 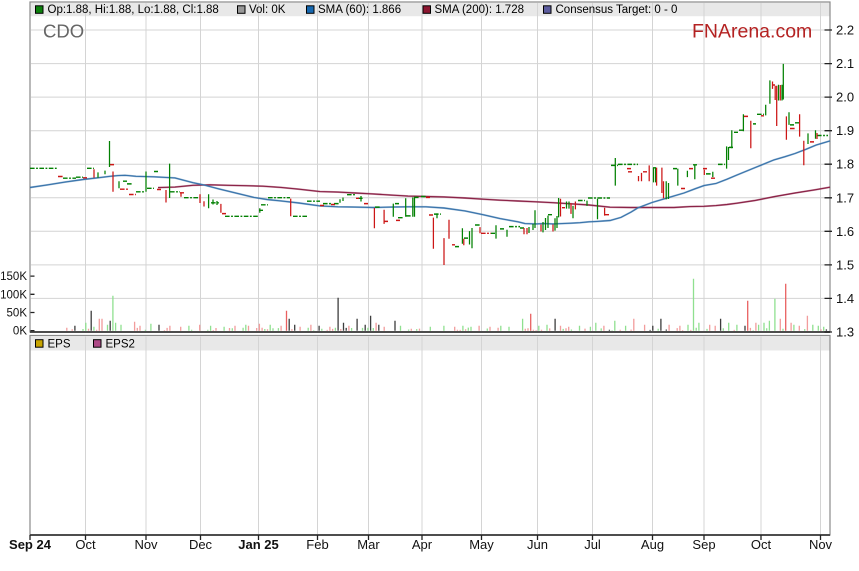 I want to click on svg-text: Jul, so click(x=592, y=544).